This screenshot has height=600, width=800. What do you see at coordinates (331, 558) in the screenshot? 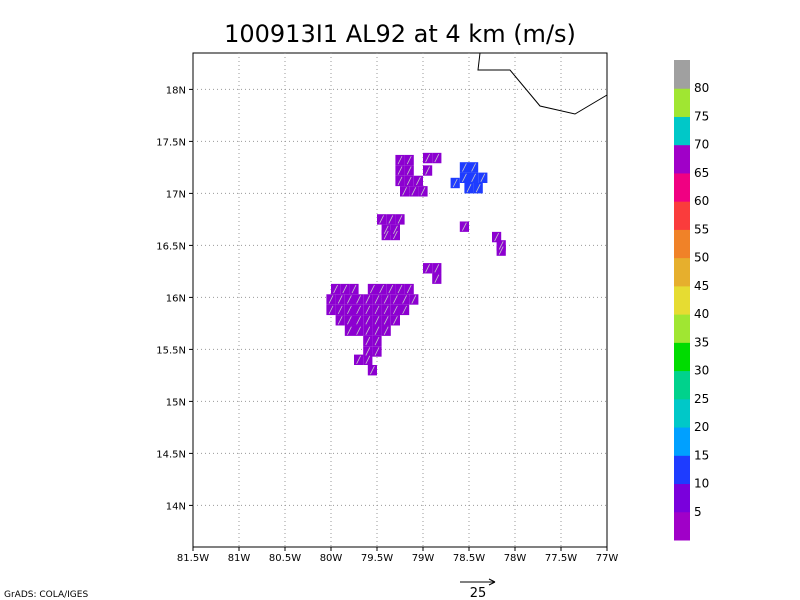
I see `x-tick-label: 80W` at bounding box center [331, 558].